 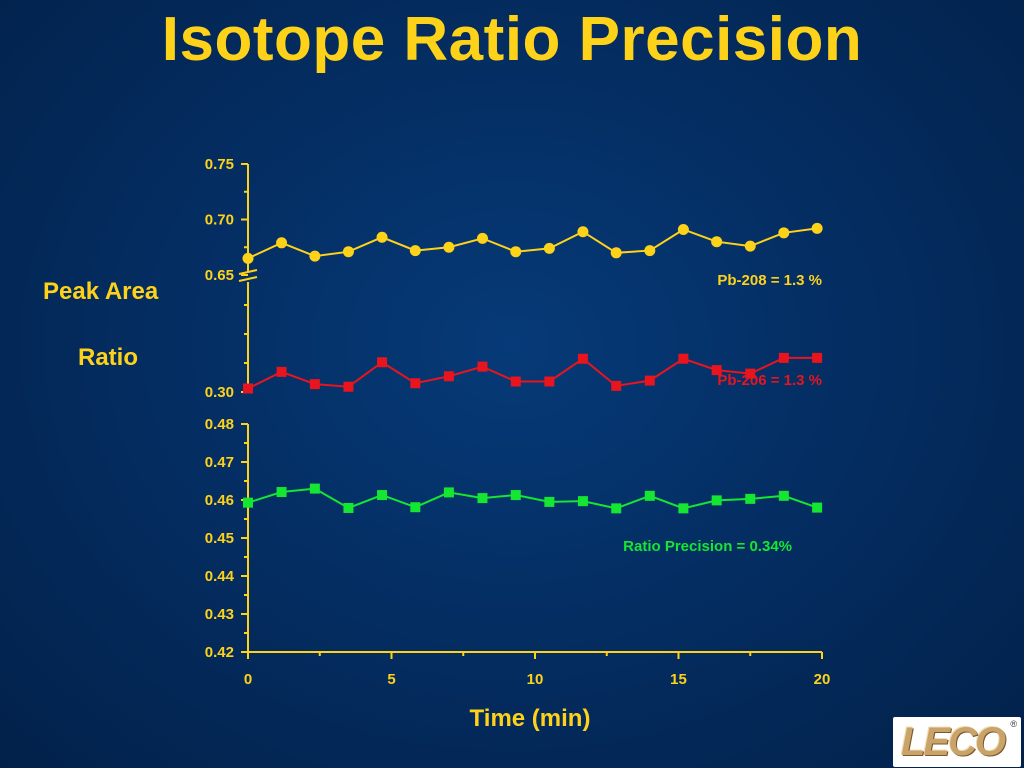 I want to click on upper-y-tick-label: 0.70, so click(x=219, y=220).